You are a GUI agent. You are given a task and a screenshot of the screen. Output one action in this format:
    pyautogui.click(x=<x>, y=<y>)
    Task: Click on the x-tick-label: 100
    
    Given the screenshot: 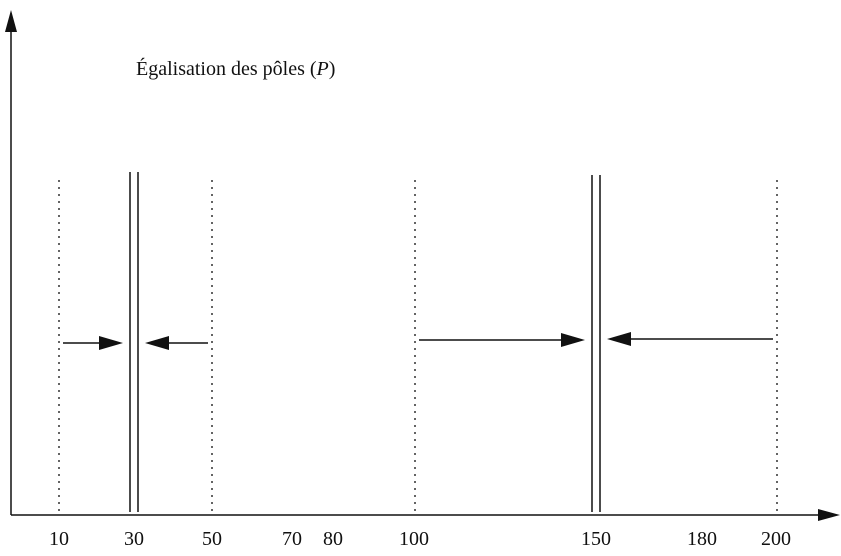 What is the action you would take?
    pyautogui.click(x=414, y=539)
    